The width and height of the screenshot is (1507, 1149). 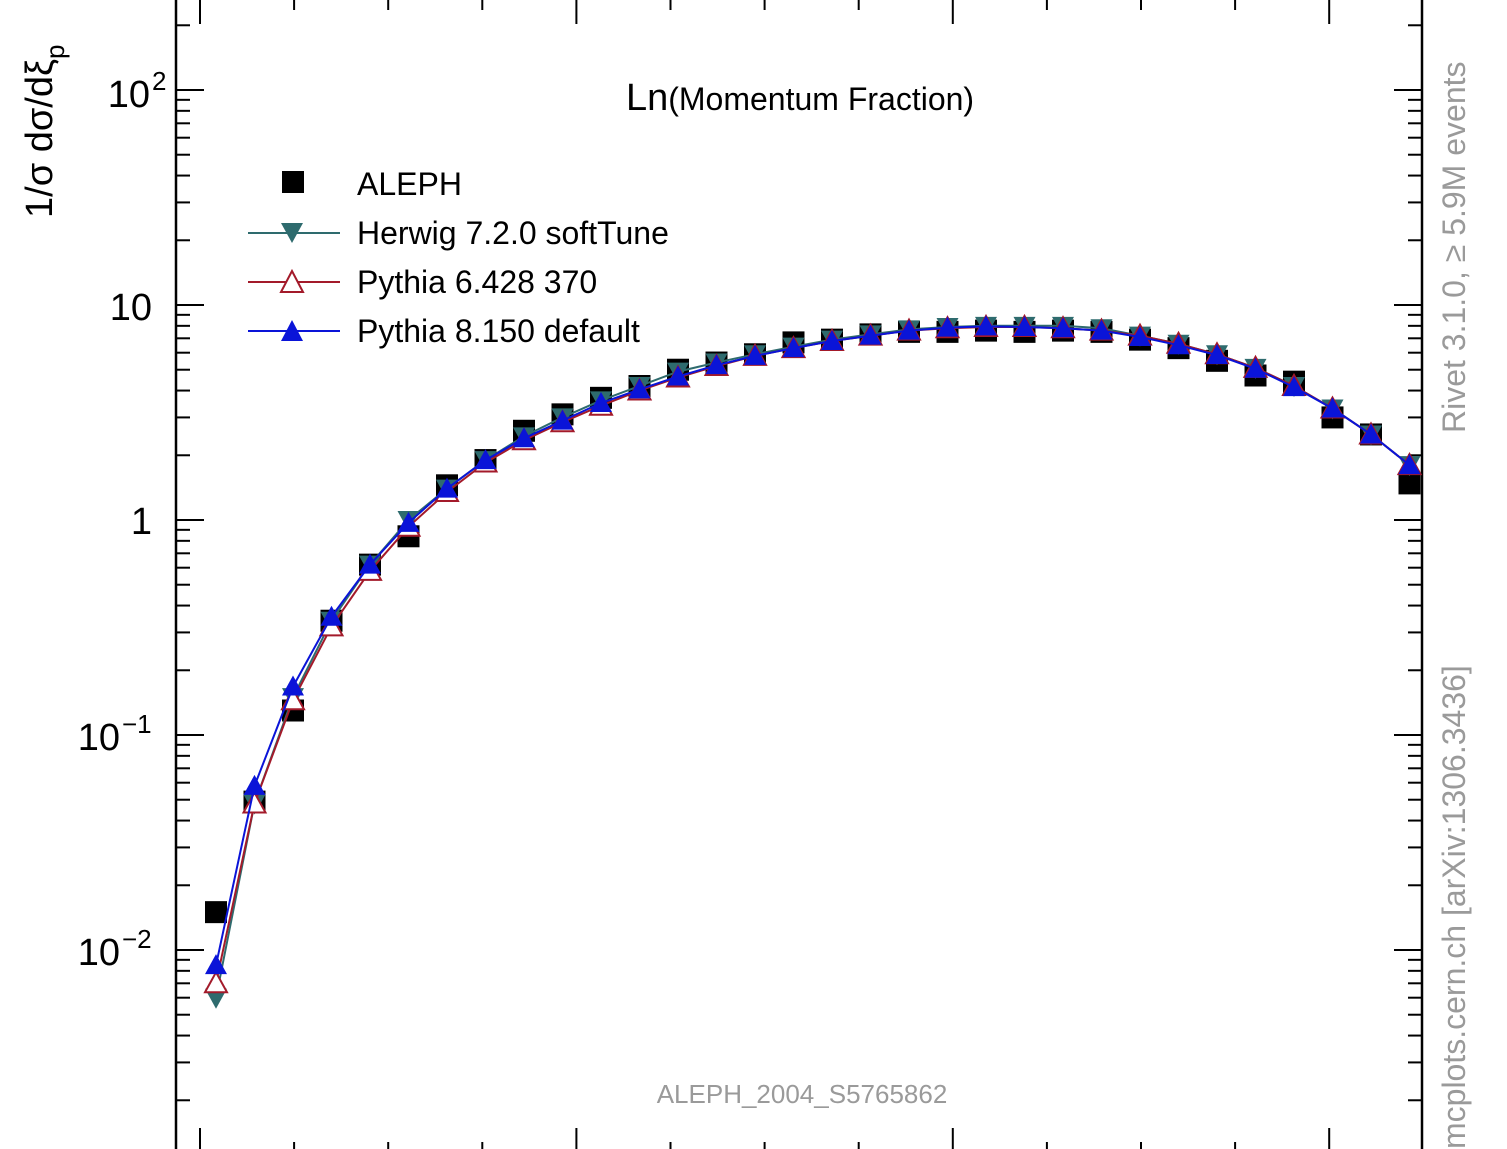 What do you see at coordinates (477, 282) in the screenshot?
I see `legend-label-pythia6: Pythia 6.428 370` at bounding box center [477, 282].